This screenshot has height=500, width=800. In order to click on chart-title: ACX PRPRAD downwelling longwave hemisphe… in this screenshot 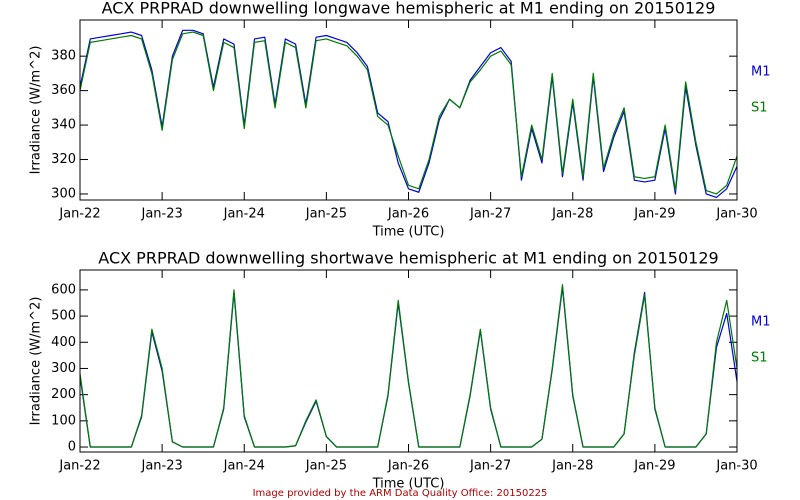, I will do `click(409, 9)`.